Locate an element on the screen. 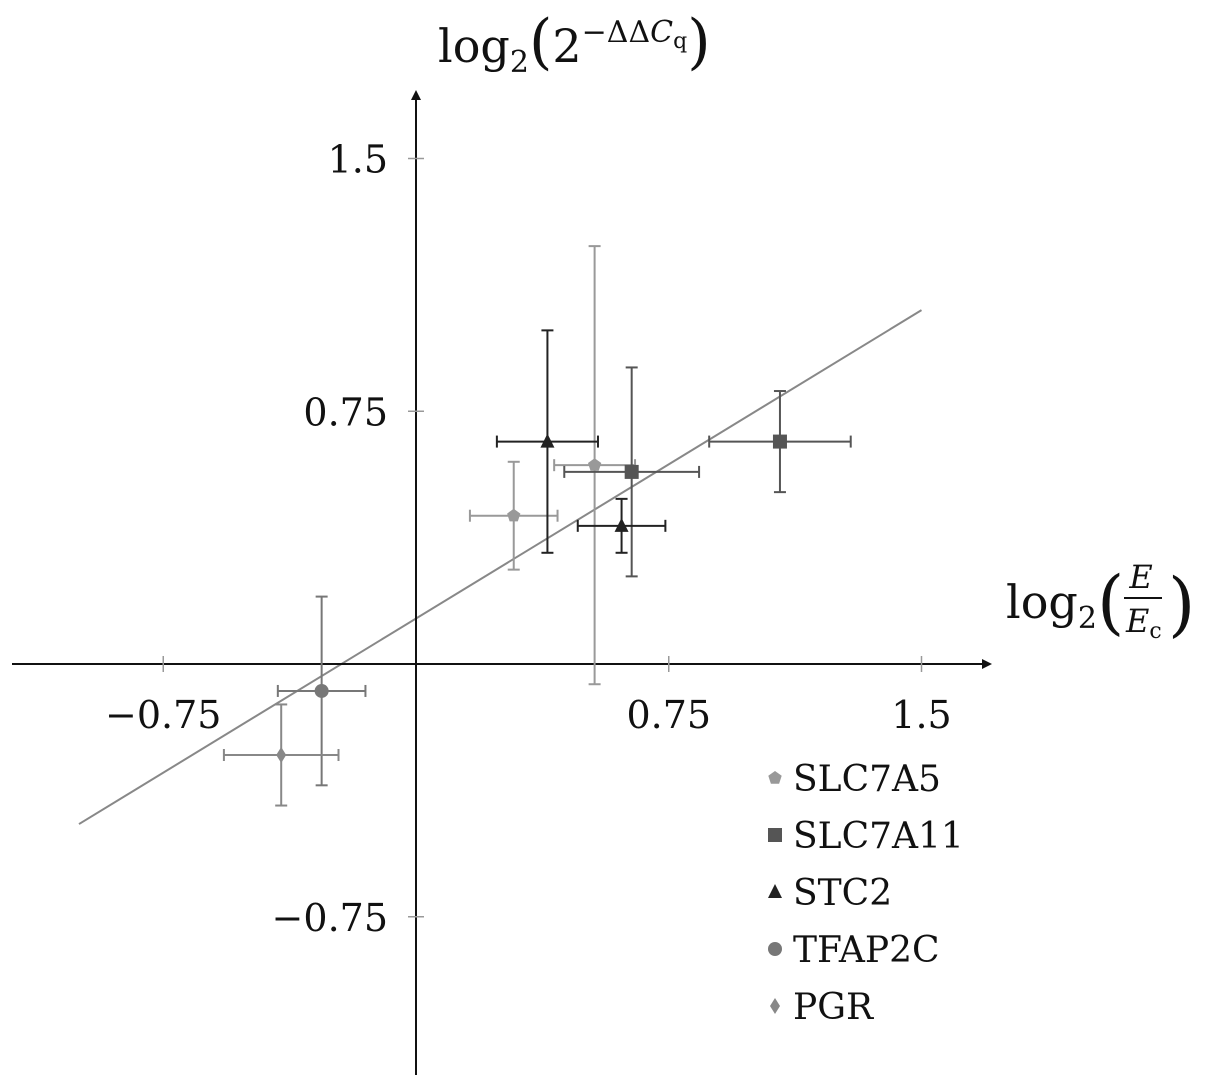 This screenshot has height=1085, width=1205. y-axis-label-sup-c: C is located at coordinates (661, 32).